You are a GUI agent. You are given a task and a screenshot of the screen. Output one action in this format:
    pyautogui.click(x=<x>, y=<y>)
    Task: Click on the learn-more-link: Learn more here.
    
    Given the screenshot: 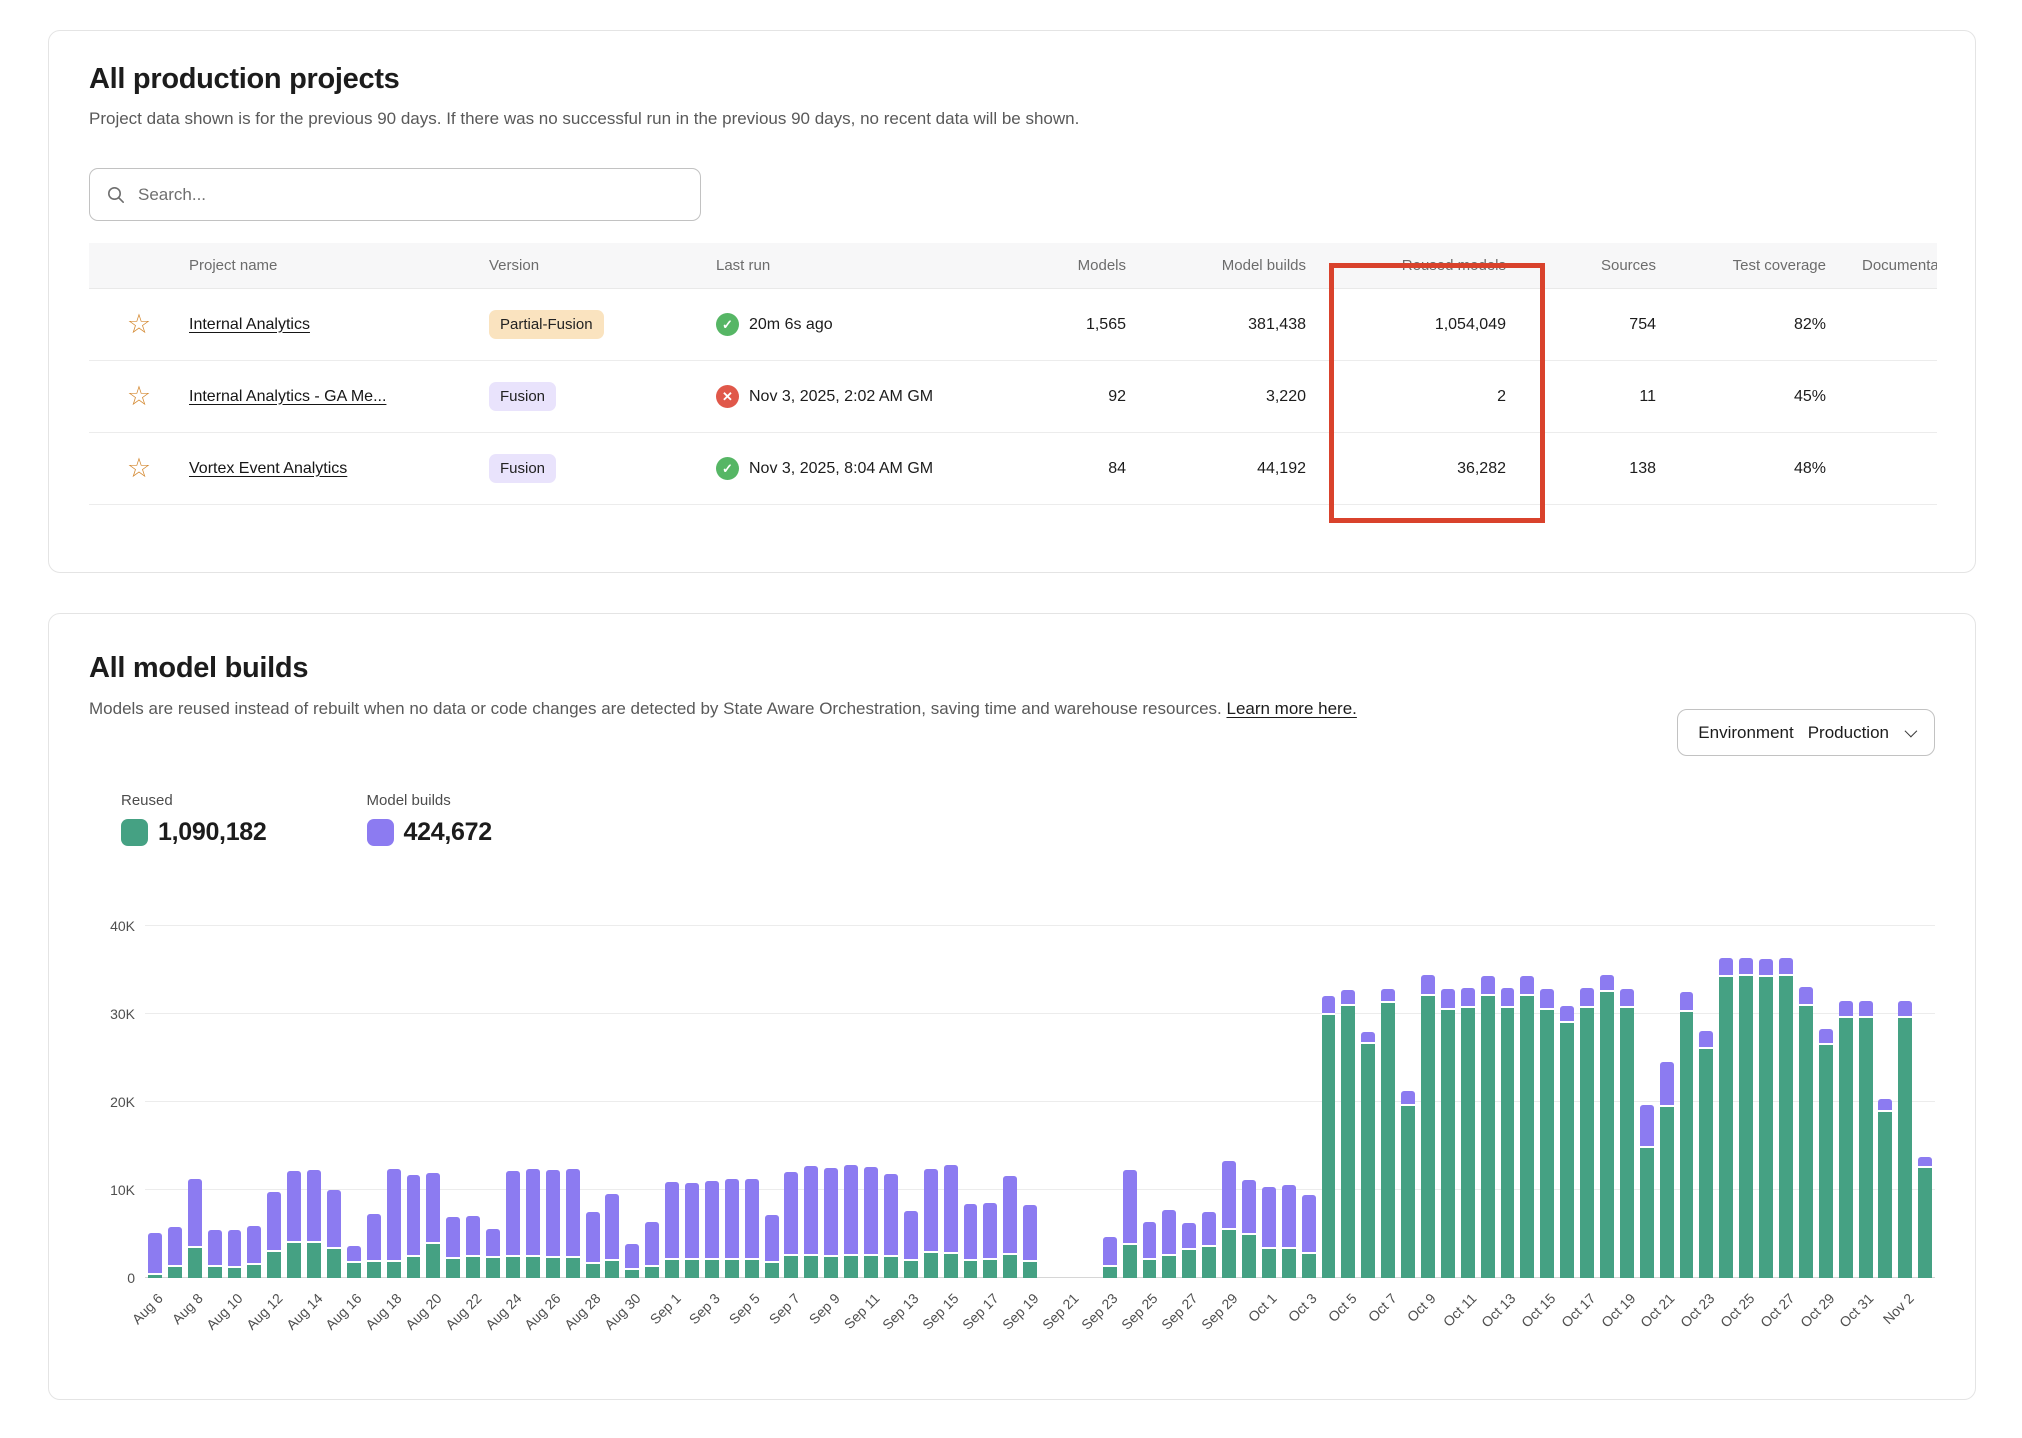 What is the action you would take?
    pyautogui.click(x=1291, y=708)
    